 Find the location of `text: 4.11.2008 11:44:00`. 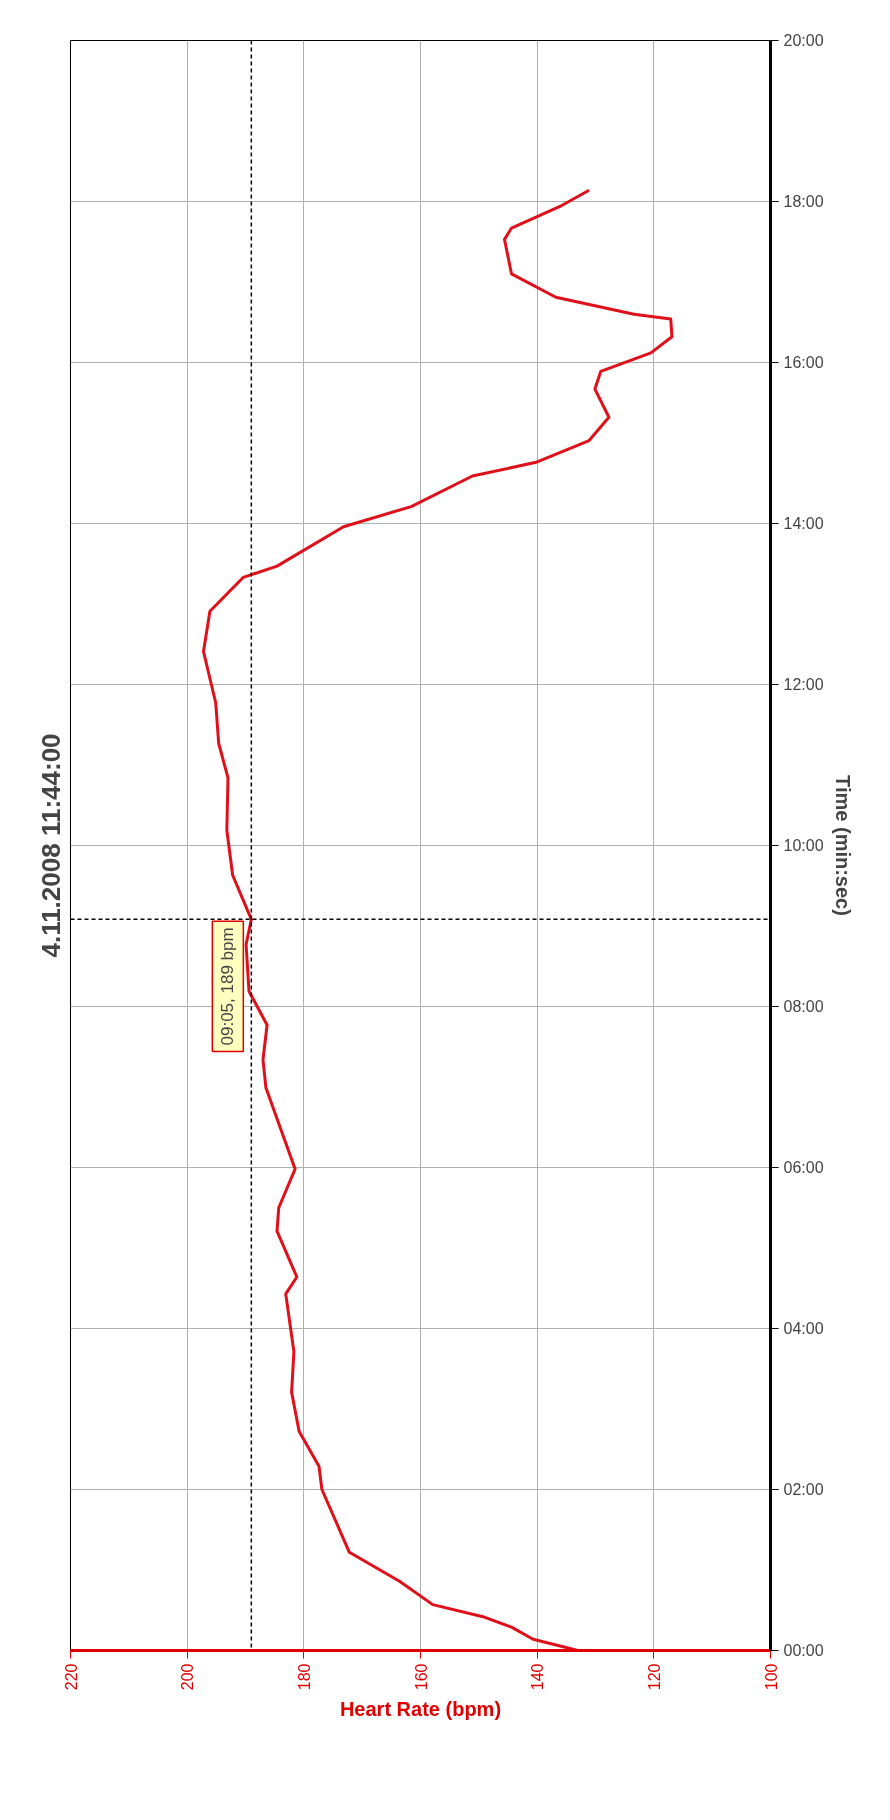

text: 4.11.2008 11:44:00 is located at coordinates (50, 845).